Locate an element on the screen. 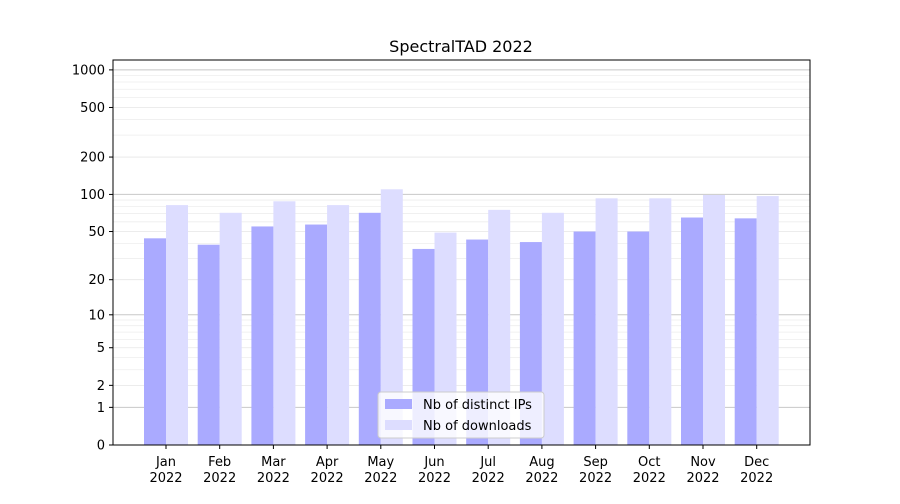  y-tick-label: 500 is located at coordinates (92, 108).